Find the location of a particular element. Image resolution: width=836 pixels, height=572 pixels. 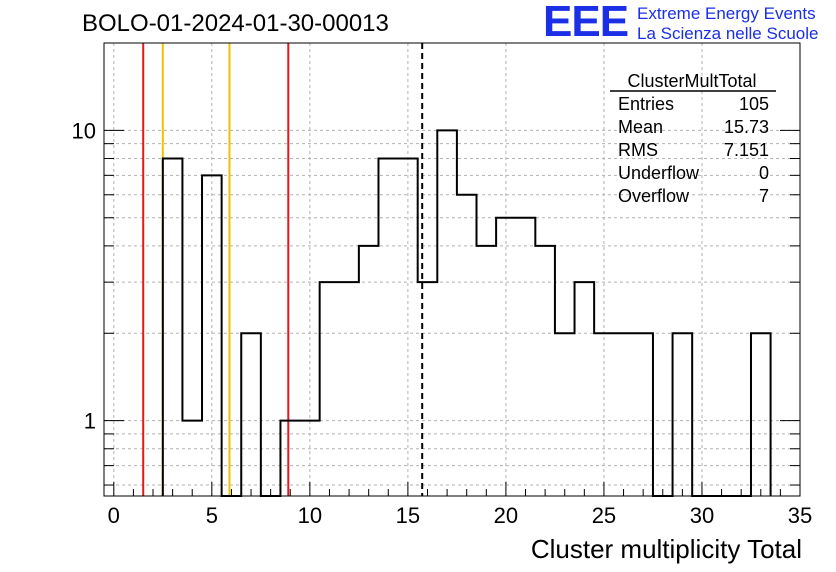

y-tick-label: 1 is located at coordinates (90, 421).